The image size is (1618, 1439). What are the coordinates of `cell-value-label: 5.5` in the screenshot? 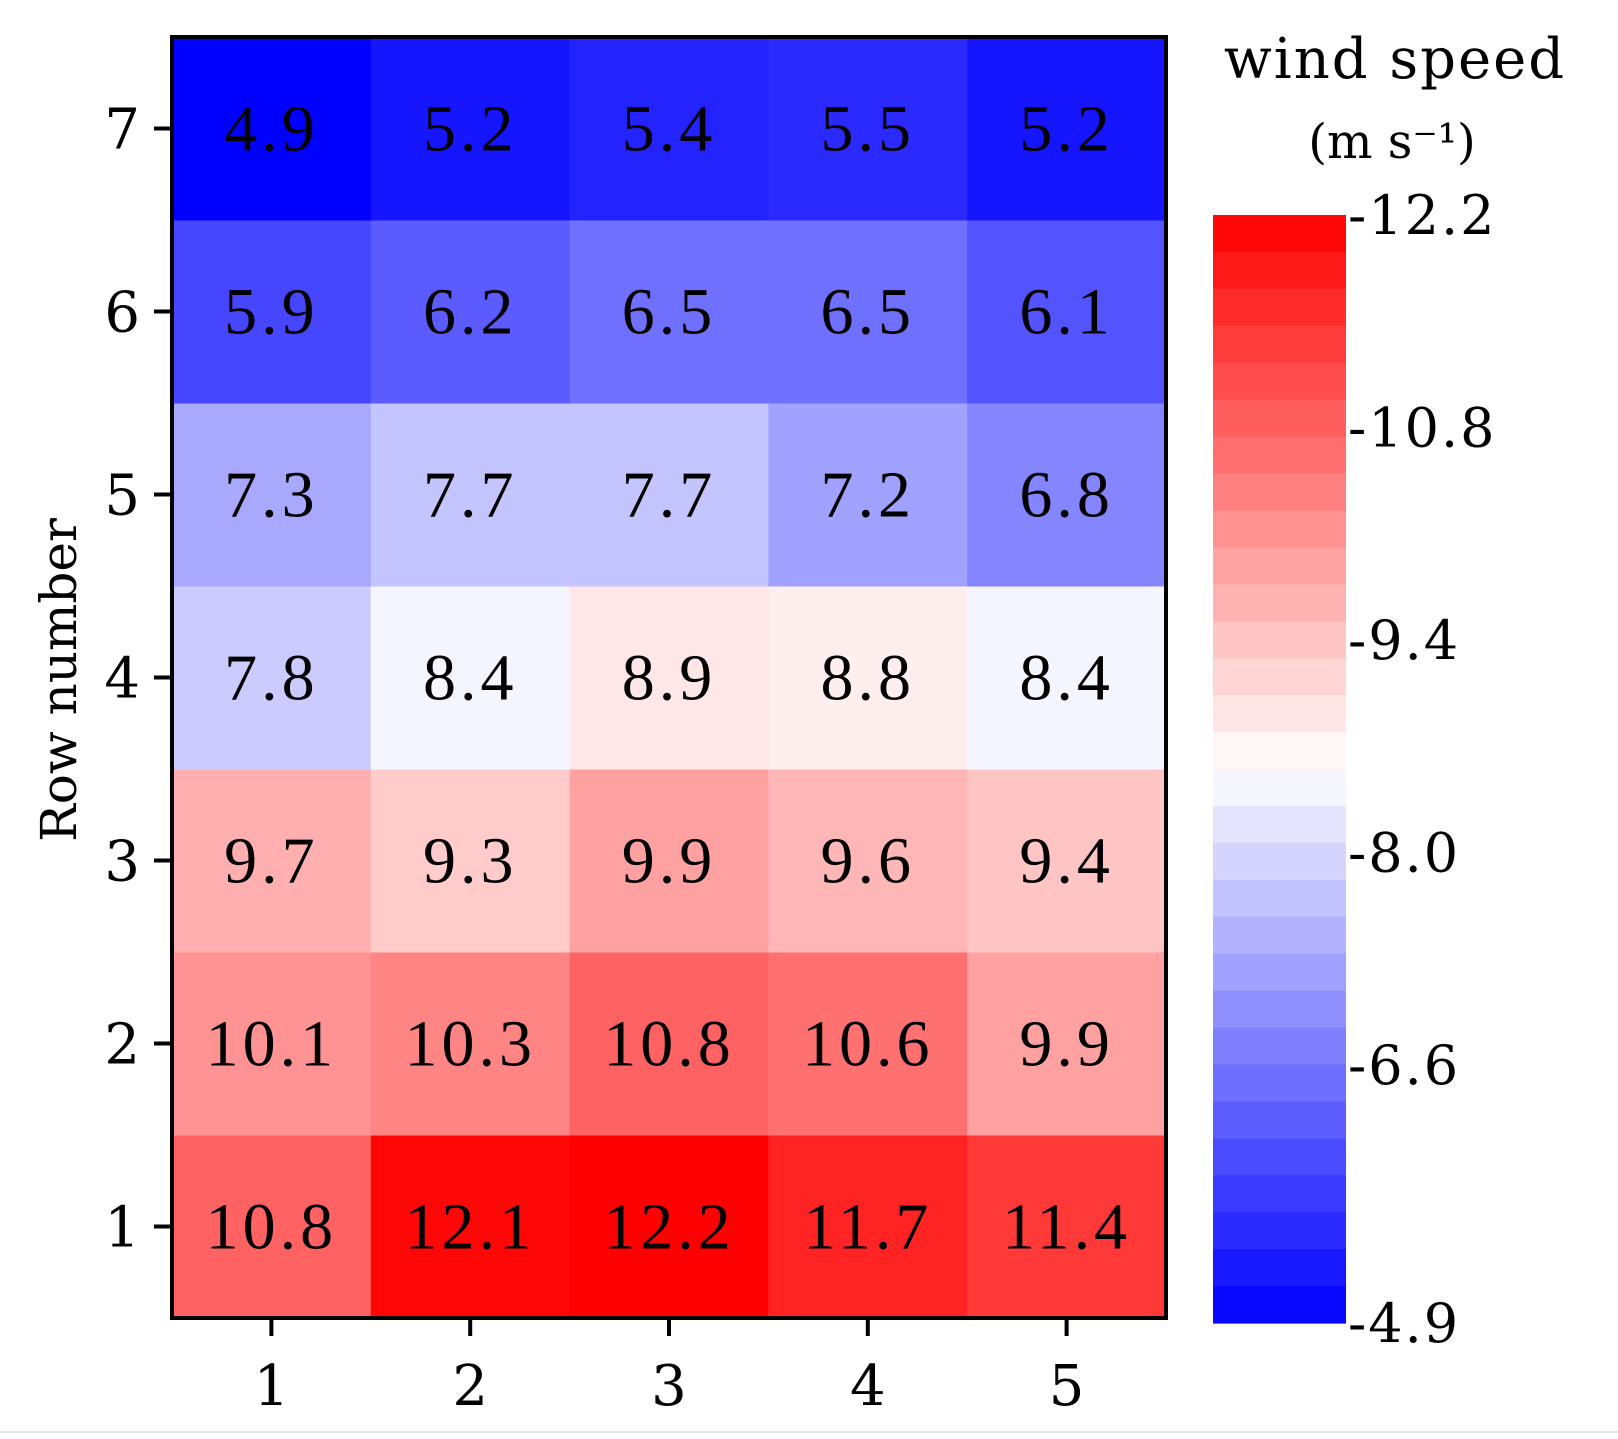 It's located at (868, 129).